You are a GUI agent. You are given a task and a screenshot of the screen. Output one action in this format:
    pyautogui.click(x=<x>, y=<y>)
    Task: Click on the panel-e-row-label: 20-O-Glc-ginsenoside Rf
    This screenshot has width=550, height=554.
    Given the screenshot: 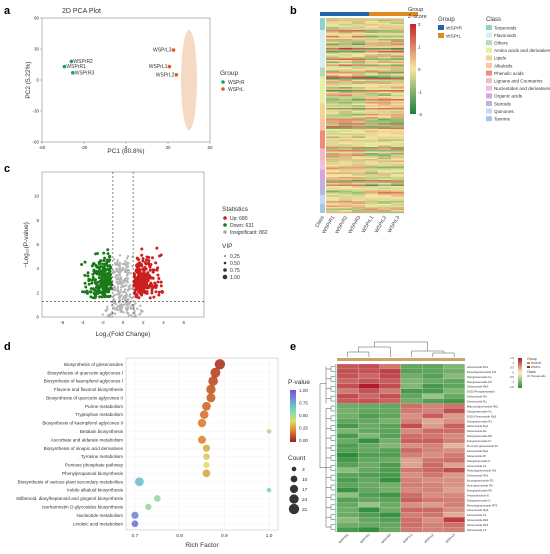 What is the action you would take?
    pyautogui.click(x=482, y=446)
    